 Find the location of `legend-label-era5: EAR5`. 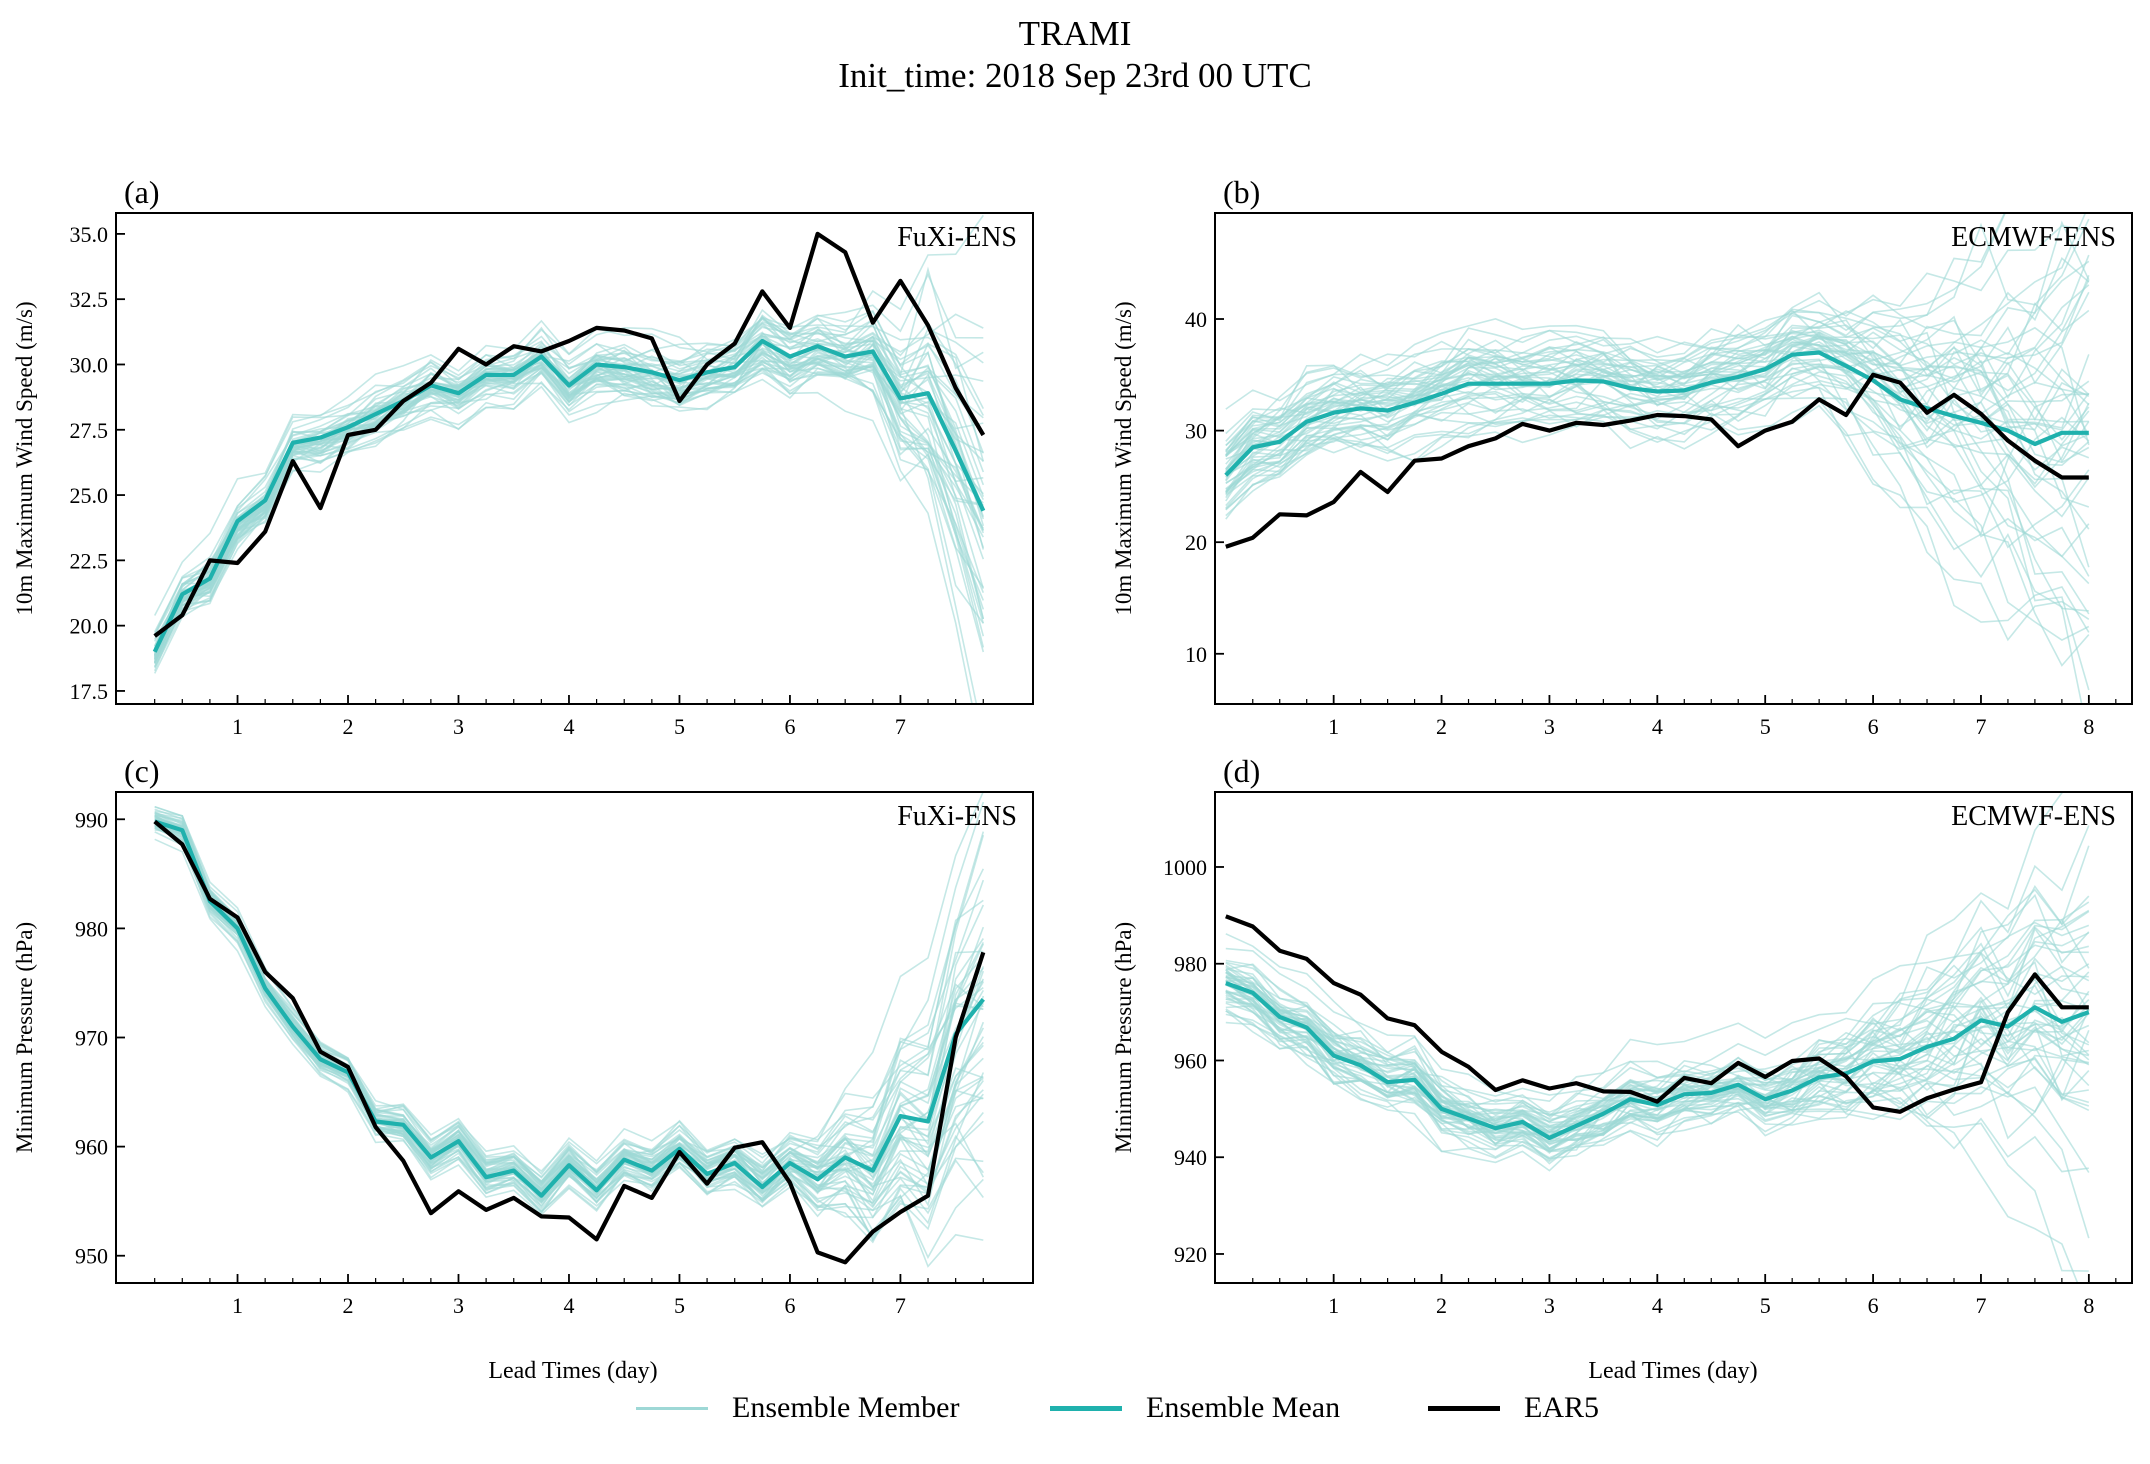

legend-label-era5: EAR5 is located at coordinates (1561, 1407).